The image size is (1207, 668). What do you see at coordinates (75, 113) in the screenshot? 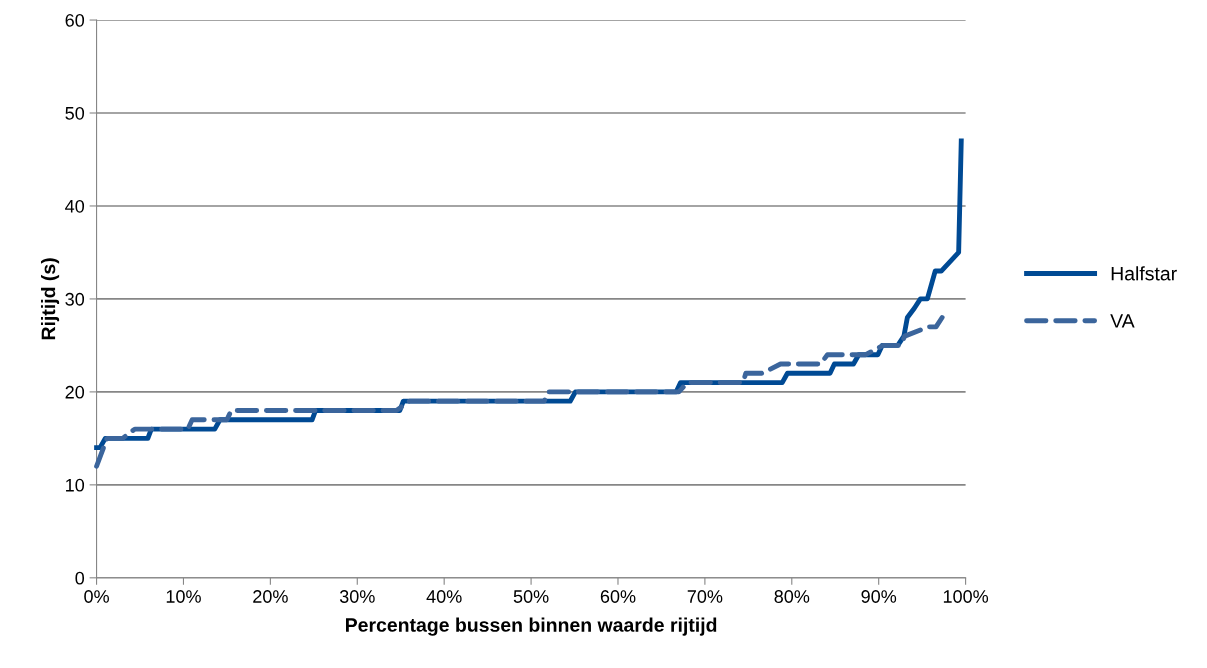
I see `y-tick-label: 50` at bounding box center [75, 113].